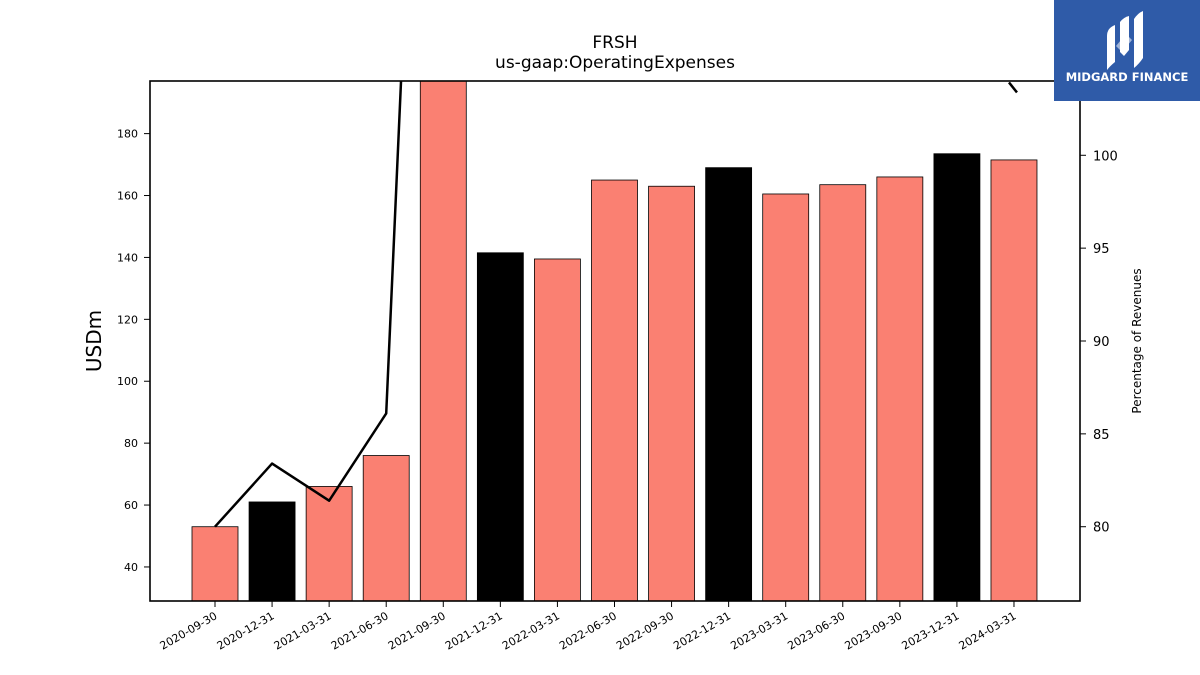  What do you see at coordinates (759, 630) in the screenshot?
I see `x-tick-label: 2023-03-31` at bounding box center [759, 630].